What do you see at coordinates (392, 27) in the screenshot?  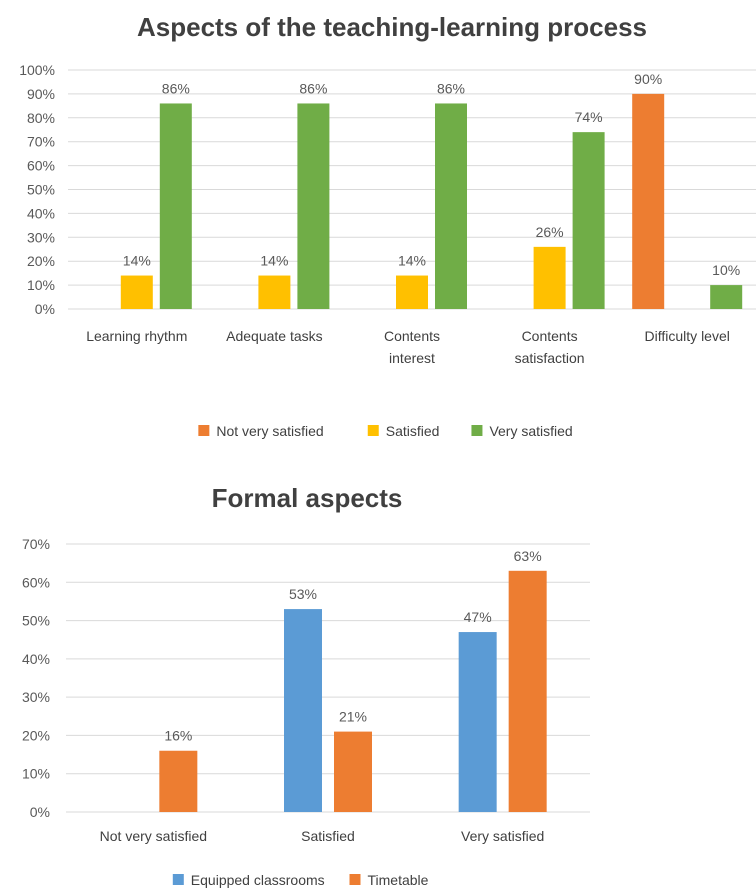 I see `chart-title: Aspects of the teaching-learning process` at bounding box center [392, 27].